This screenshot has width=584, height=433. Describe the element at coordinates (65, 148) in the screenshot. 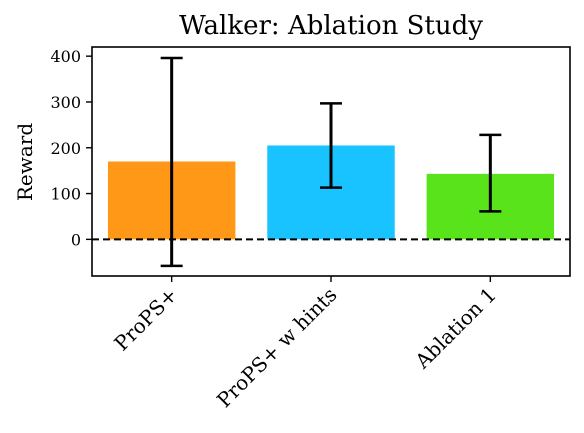

I see `y-tick-label: 200` at that location.